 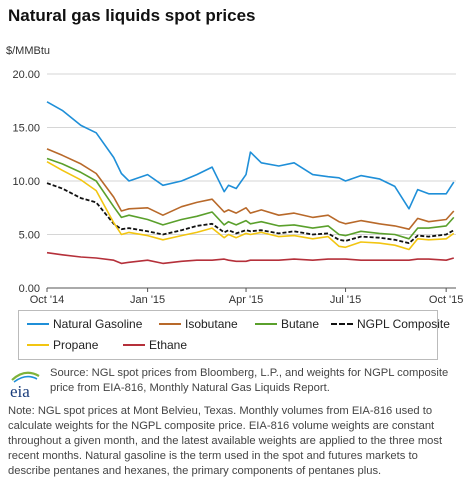 I want to click on legend-item-butane: Butane, so click(x=287, y=324).